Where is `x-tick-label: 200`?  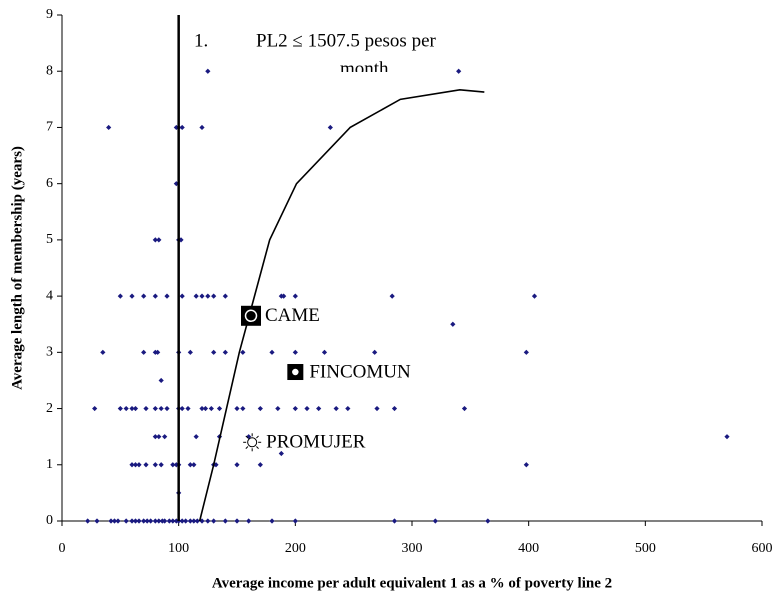 x-tick-label: 200 is located at coordinates (295, 548).